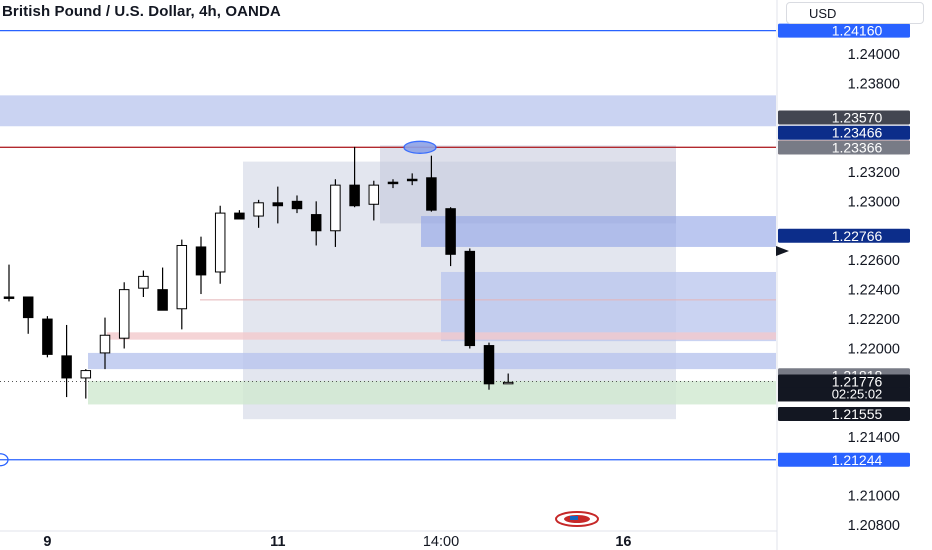 This screenshot has width=932, height=550. Describe the element at coordinates (277, 542) in the screenshot. I see `x-tick-label: 11` at that location.